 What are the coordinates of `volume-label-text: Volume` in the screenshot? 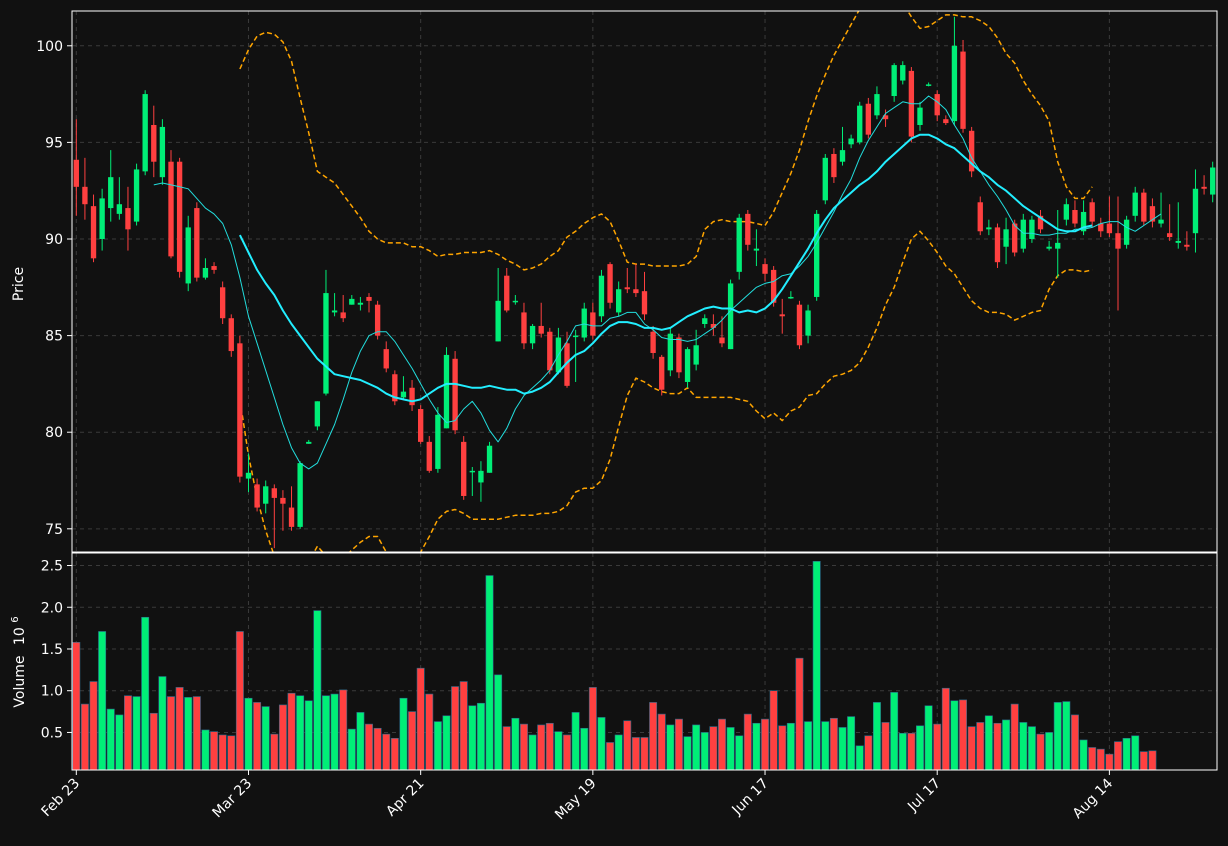 It's located at (20, 682).